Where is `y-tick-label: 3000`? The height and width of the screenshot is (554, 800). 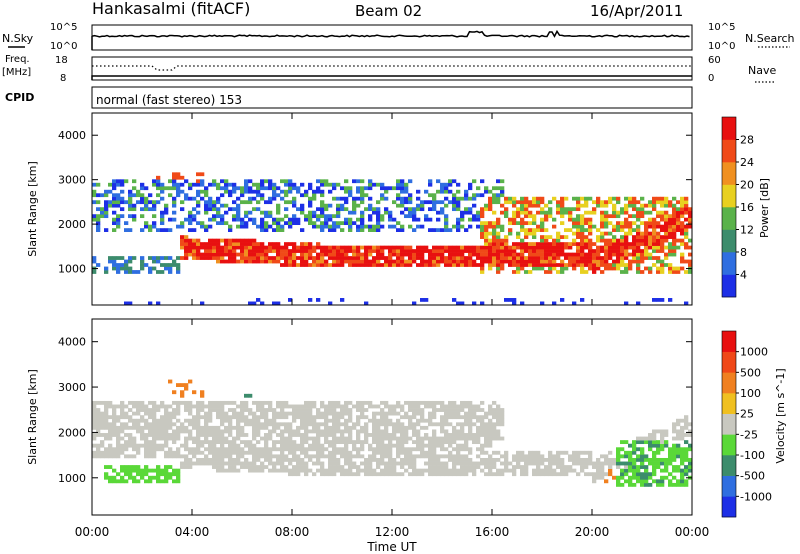 y-tick-label: 3000 is located at coordinates (72, 180).